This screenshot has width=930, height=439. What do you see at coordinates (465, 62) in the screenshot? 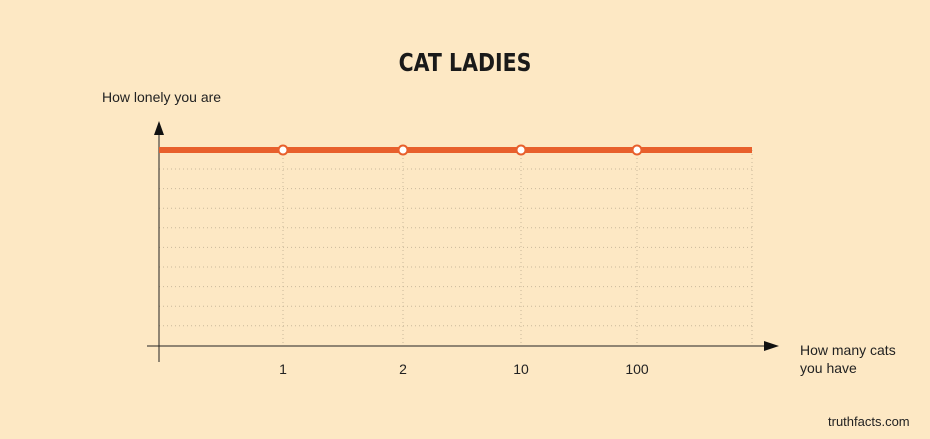
I see `chart-title: CAT LADIES` at bounding box center [465, 62].